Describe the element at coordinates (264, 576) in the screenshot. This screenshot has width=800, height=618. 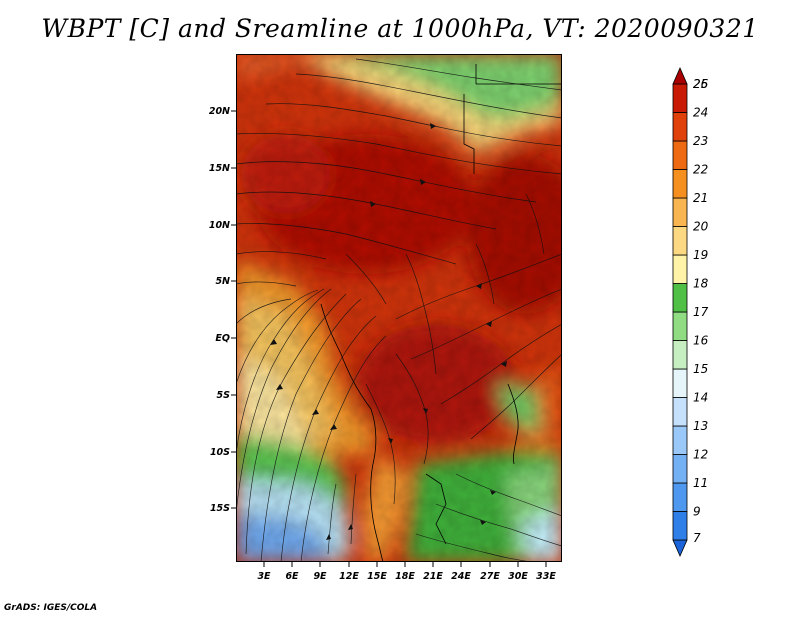
I see `lon-tick-label: 3E` at that location.